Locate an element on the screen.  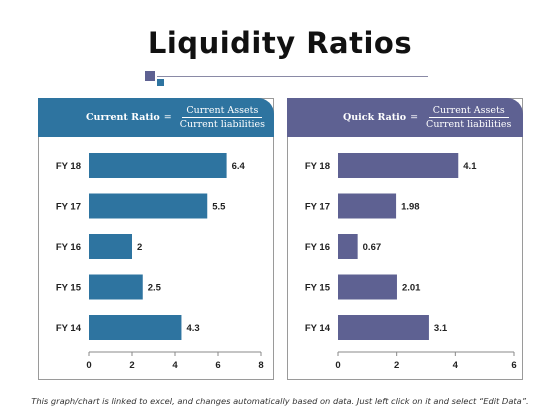
bar-value-label: 5.5 is located at coordinates (219, 207).